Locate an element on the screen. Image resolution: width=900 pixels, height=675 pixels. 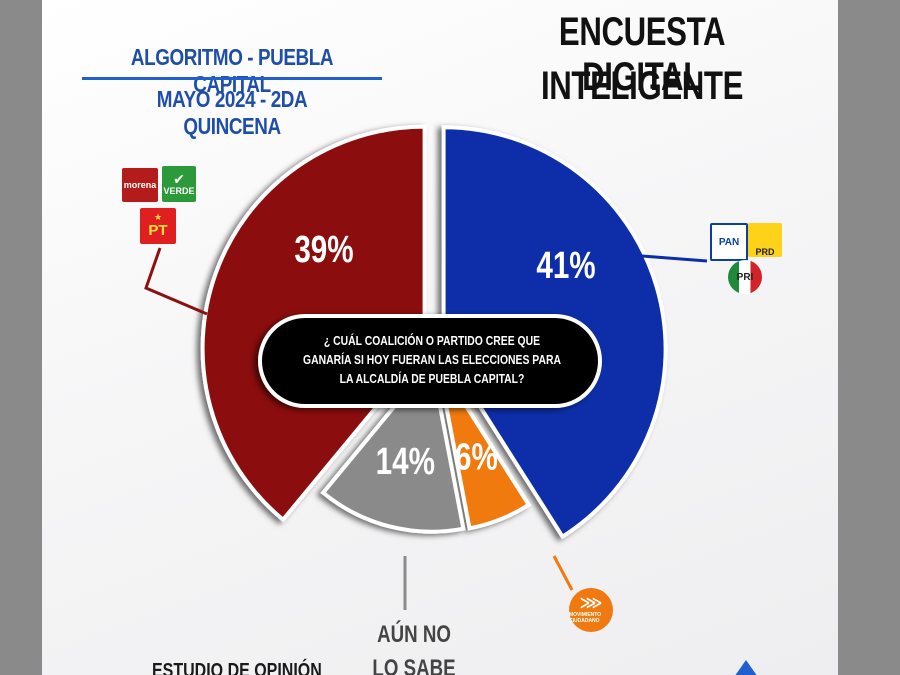
question-box is located at coordinates (430, 361).